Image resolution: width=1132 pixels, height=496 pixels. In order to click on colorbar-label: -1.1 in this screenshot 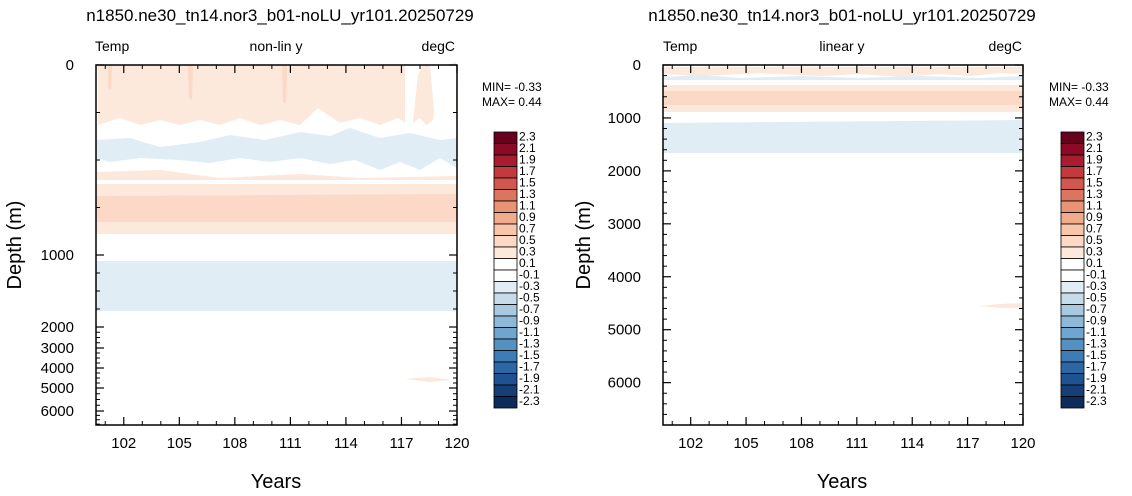, I will do `click(1096, 332)`.